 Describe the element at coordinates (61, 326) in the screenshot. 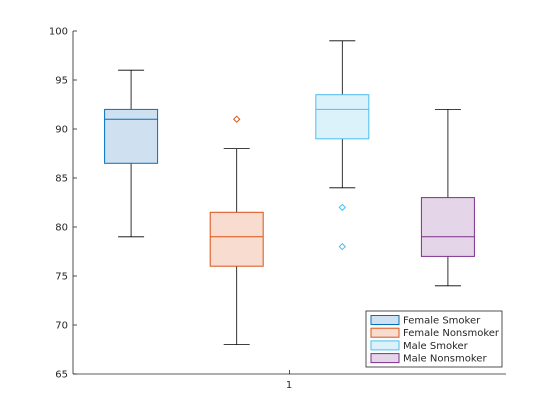

I see `y-tick-label: 70` at that location.